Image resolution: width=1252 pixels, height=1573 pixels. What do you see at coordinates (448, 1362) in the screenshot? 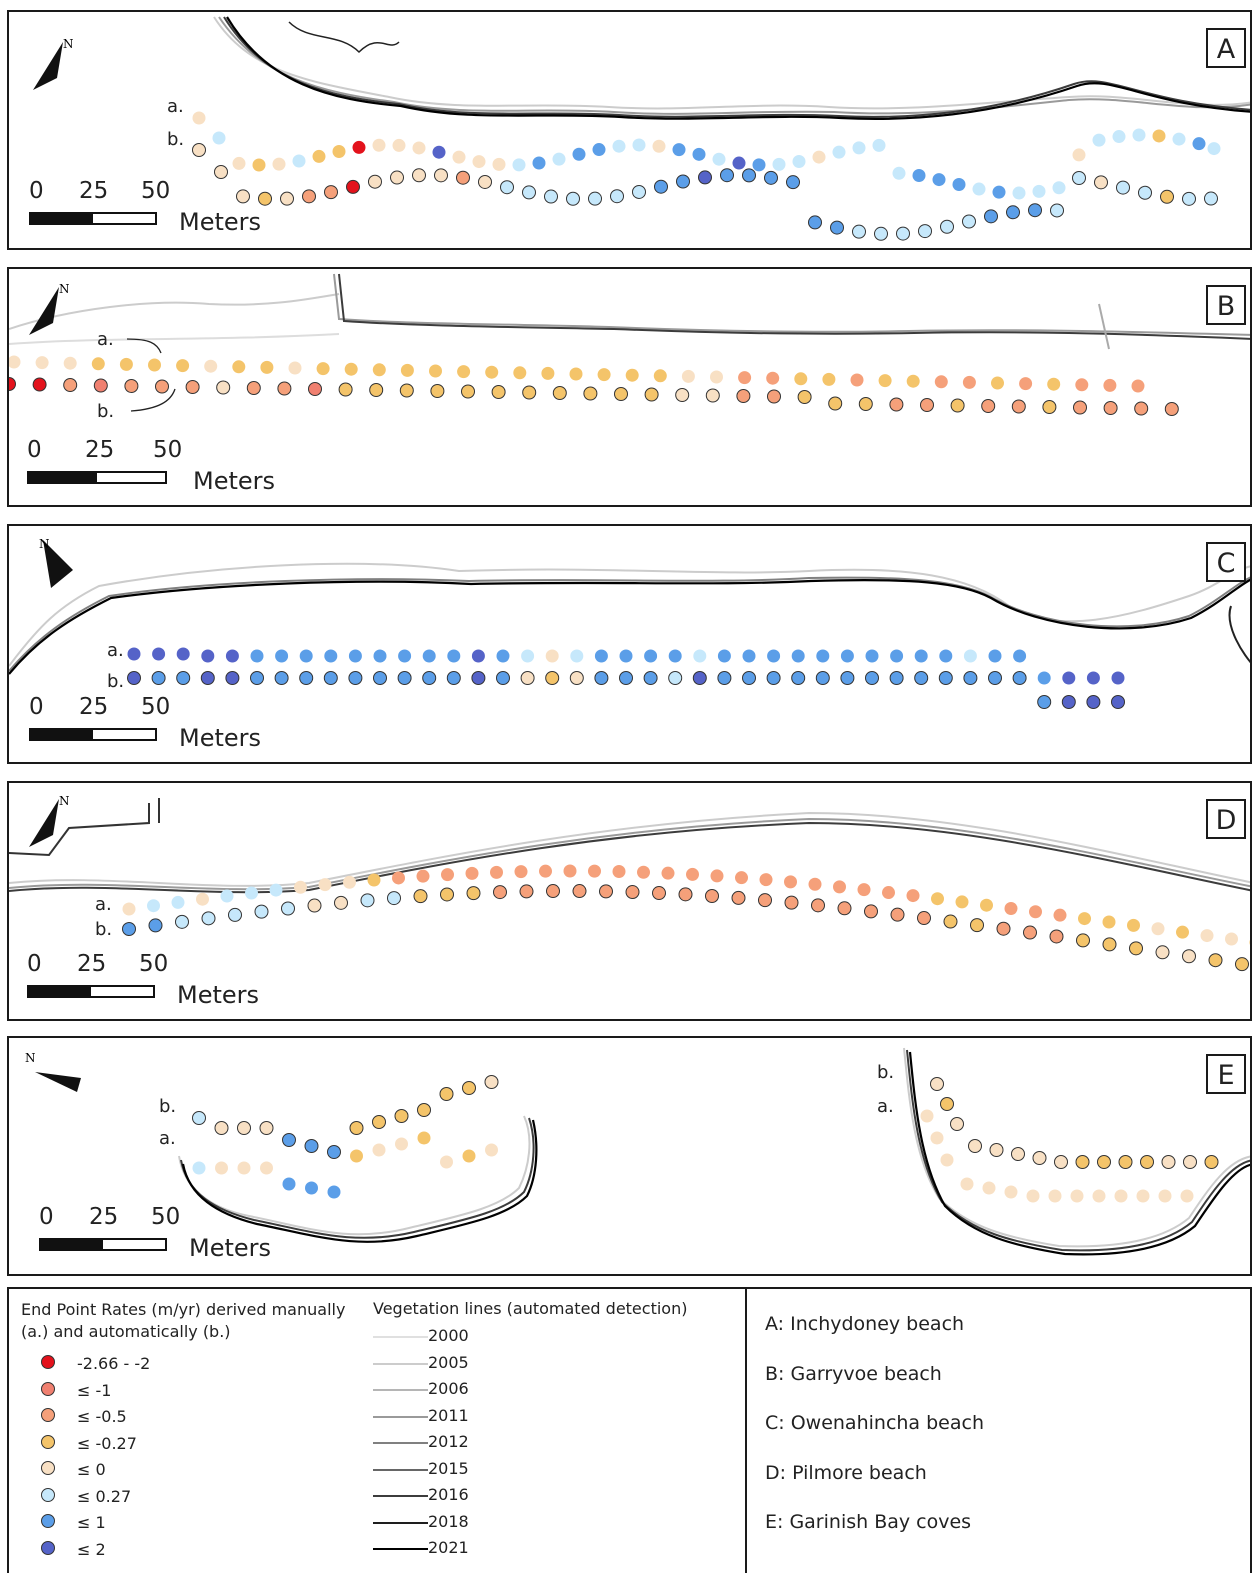
I see `legend-year-label: 2005` at bounding box center [448, 1362].